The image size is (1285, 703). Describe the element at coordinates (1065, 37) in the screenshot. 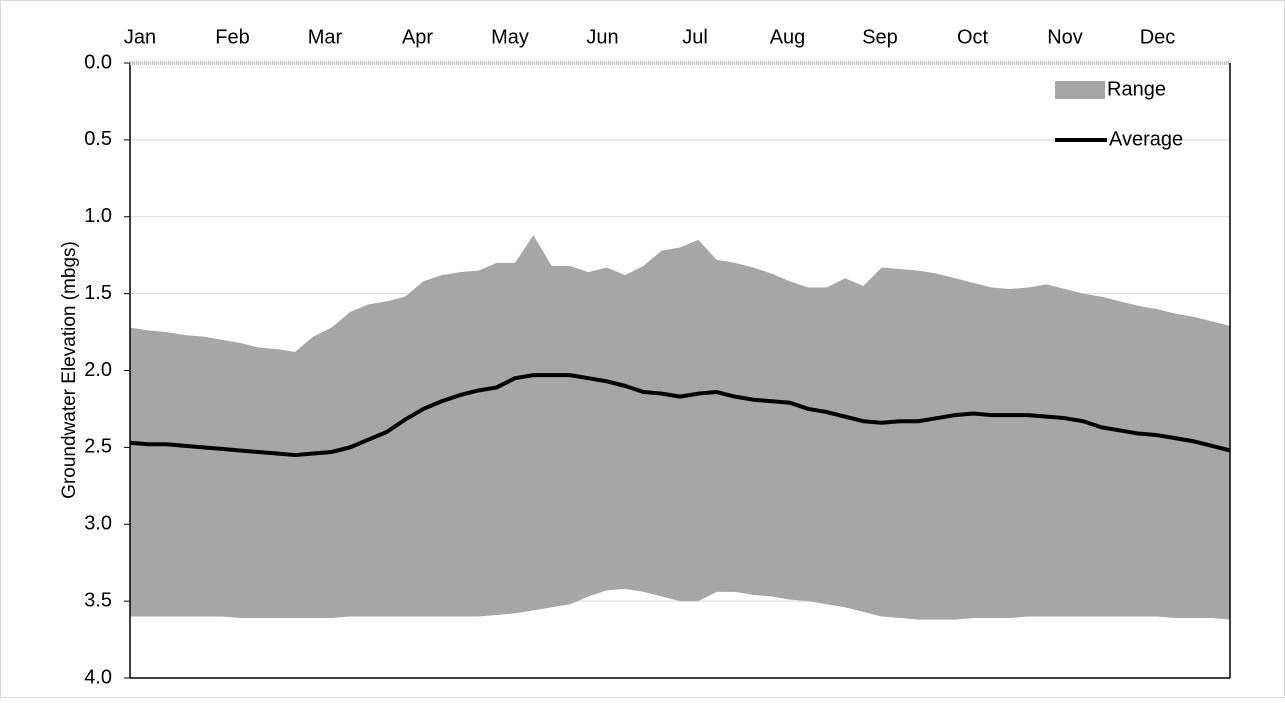

I see `x-tick-label: Nov` at that location.